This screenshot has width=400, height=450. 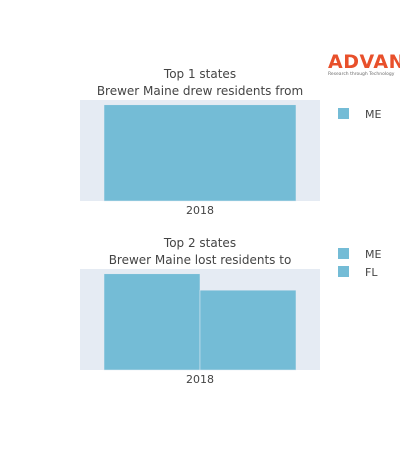 I want to click on advan-logo: ADVAN Research through Technology, so click(x=364, y=64).